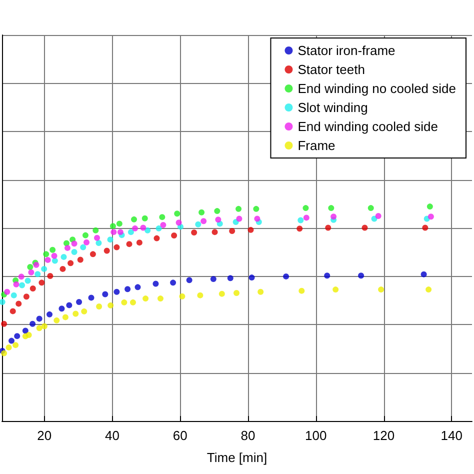 The height and width of the screenshot is (474, 474). What do you see at coordinates (377, 88) in the screenshot?
I see `legend-label: End winding no cooled side` at bounding box center [377, 88].